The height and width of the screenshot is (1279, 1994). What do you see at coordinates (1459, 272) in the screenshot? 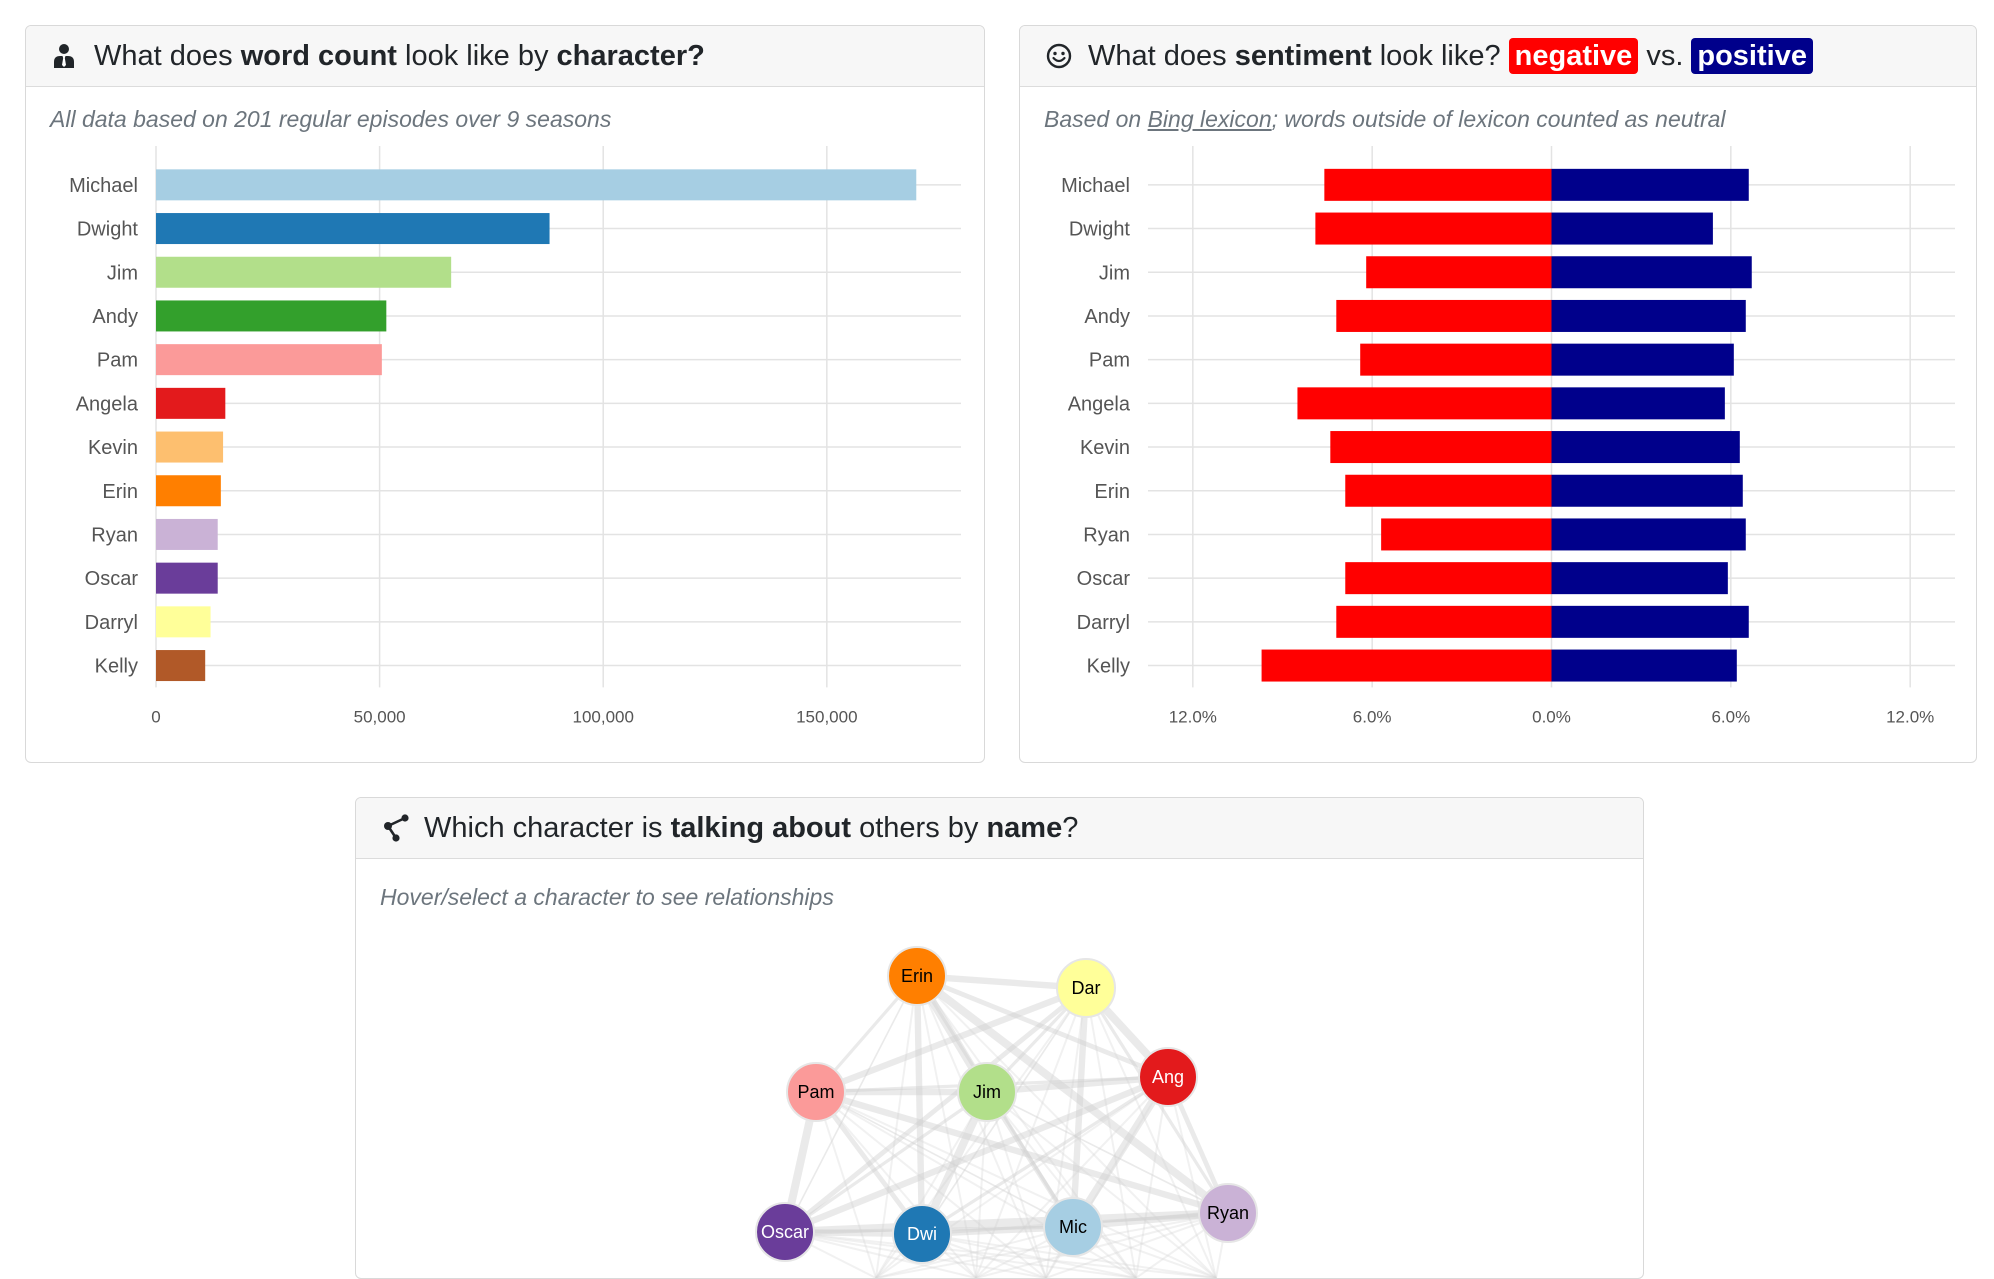
I see `negative-bar-jim` at bounding box center [1459, 272].